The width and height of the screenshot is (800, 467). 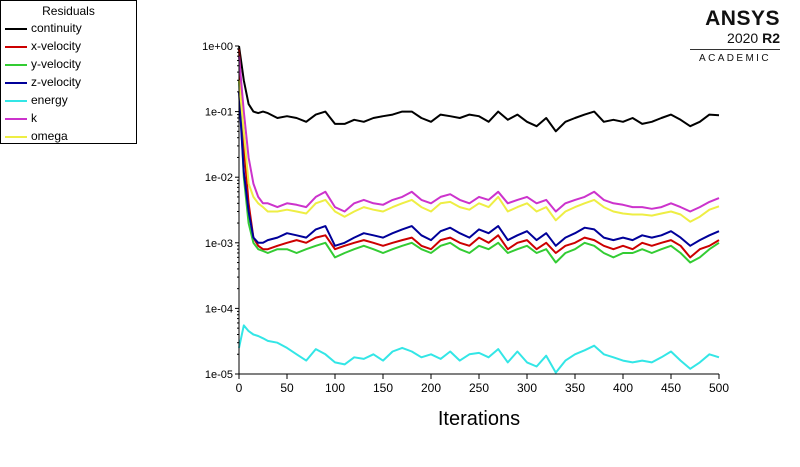 I want to click on x-tick-label: 500, so click(x=719, y=388).